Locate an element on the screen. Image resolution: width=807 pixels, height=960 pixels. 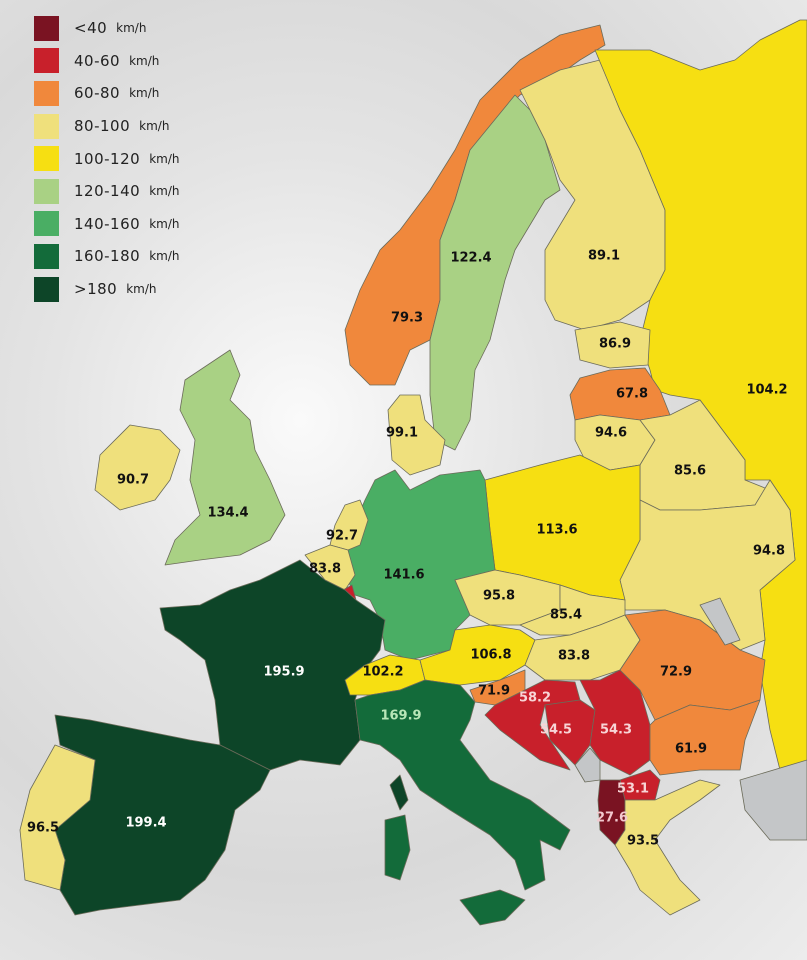
value-label-finland: 89.1 is located at coordinates (604, 256).